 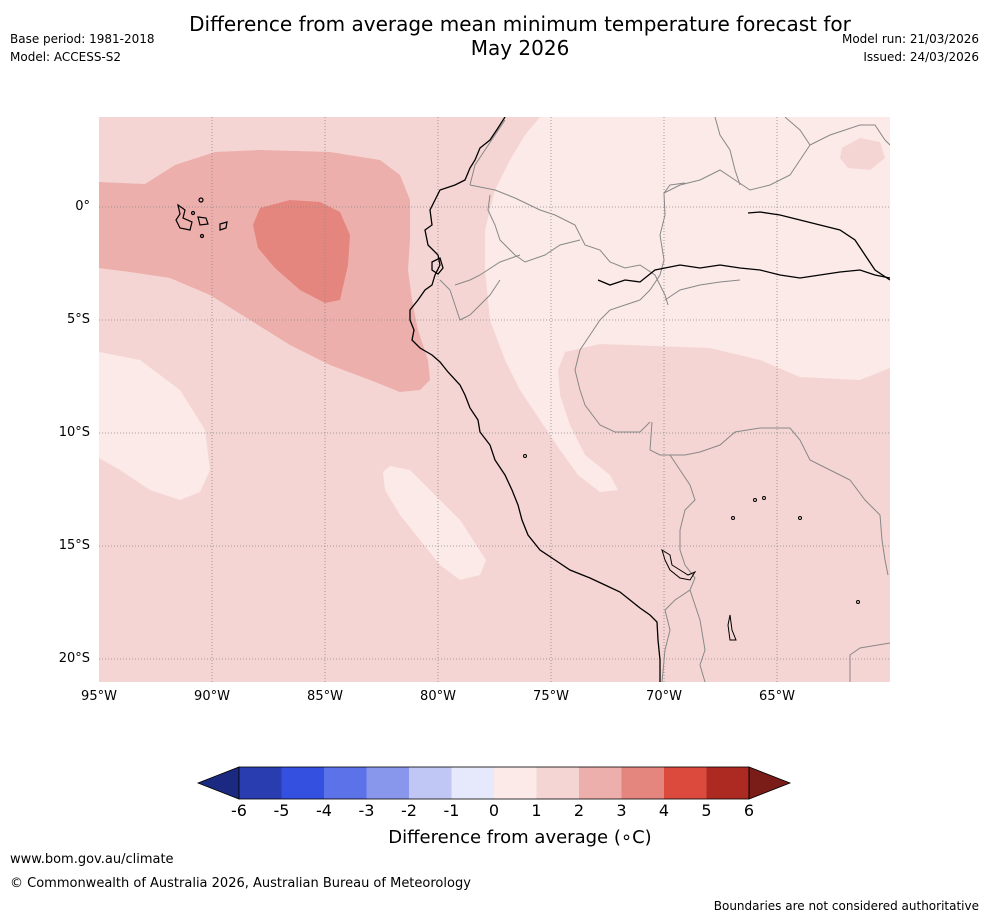 What do you see at coordinates (862, 154) in the screenshot?
I see `anomaly-1-2-patch` at bounding box center [862, 154].